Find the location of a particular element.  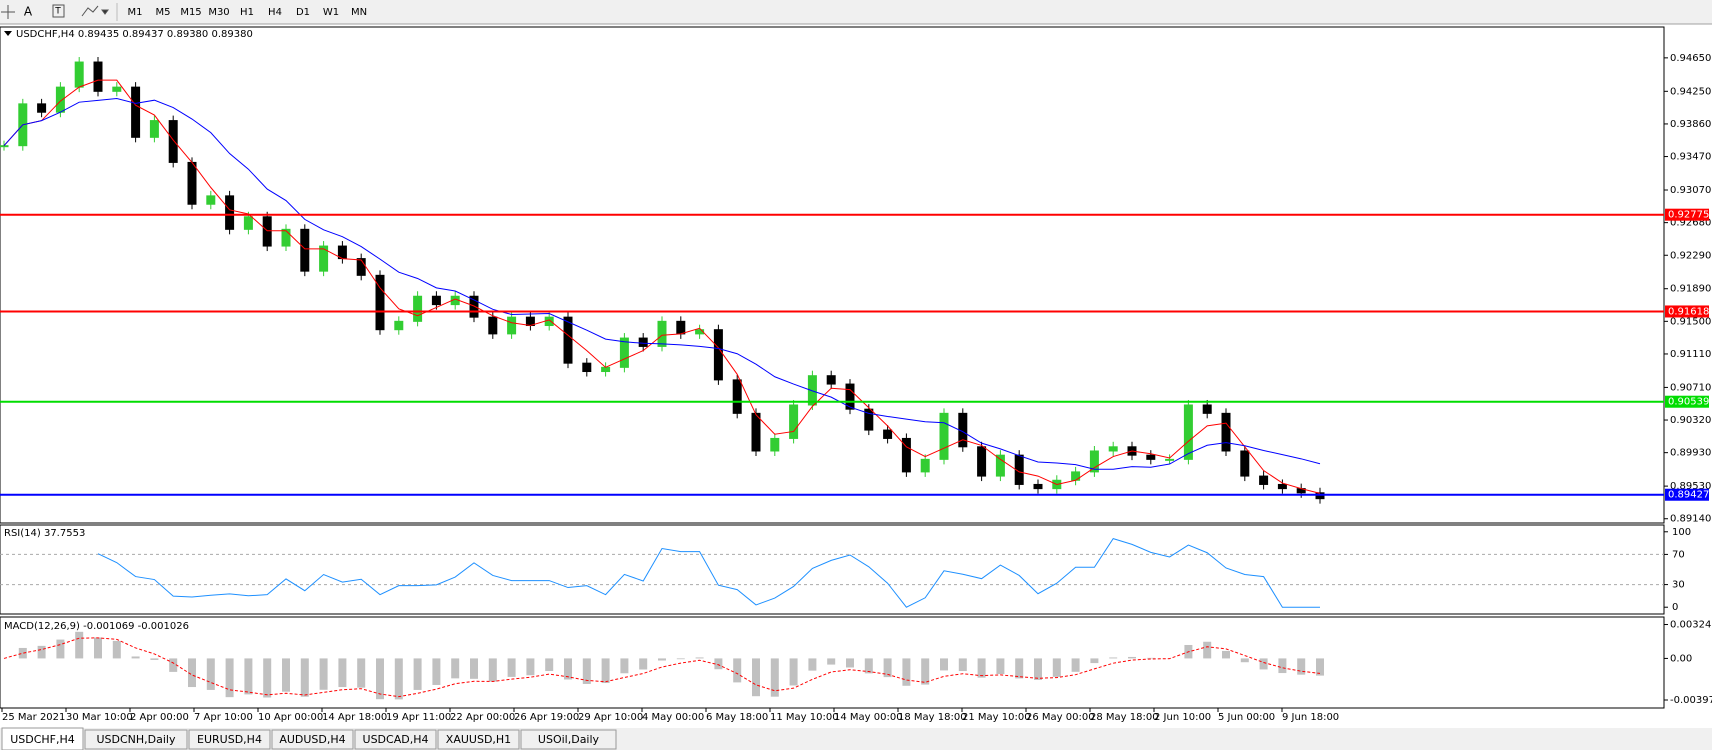

x-tick-label: 22 Apr 00:00 is located at coordinates (482, 717).